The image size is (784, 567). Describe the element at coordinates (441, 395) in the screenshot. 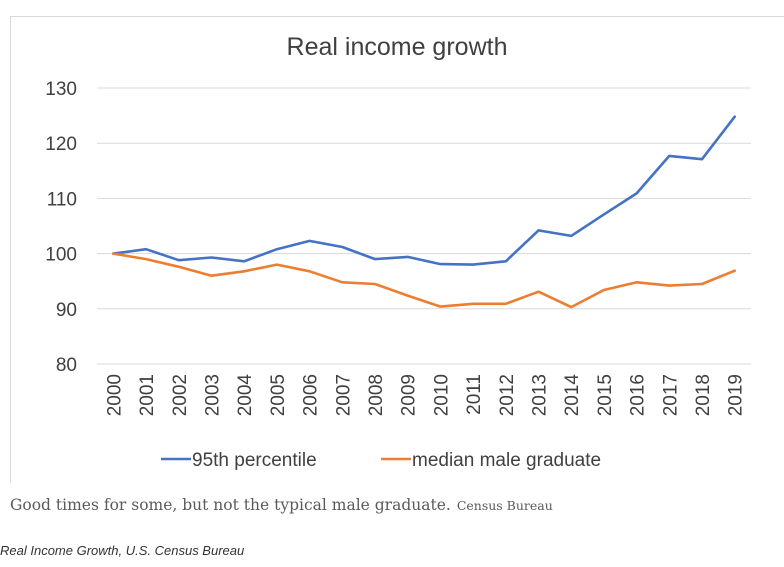

I see `x-tick-label-2010: 2010` at that location.